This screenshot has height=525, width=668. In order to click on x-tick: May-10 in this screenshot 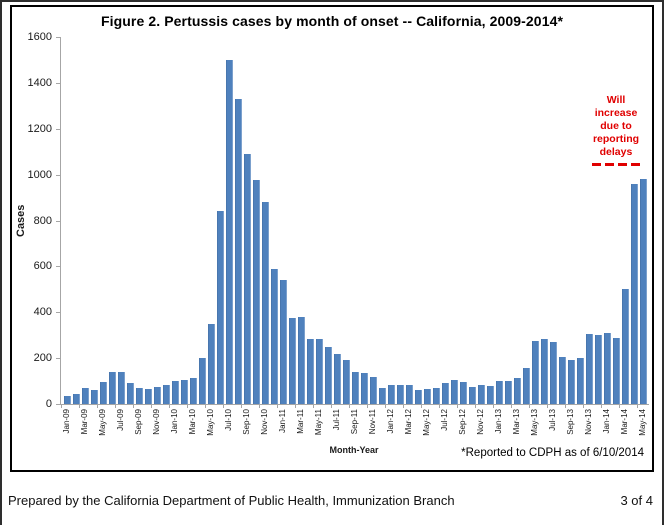, I will do `click(210, 424)`.